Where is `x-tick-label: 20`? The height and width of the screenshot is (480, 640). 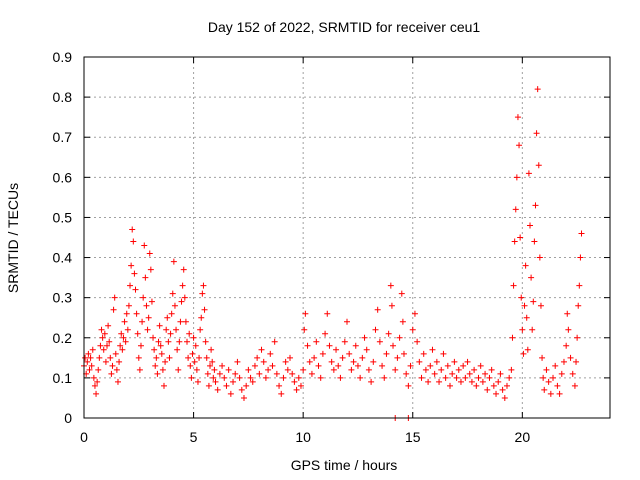 x-tick-label: 20 is located at coordinates (523, 437).